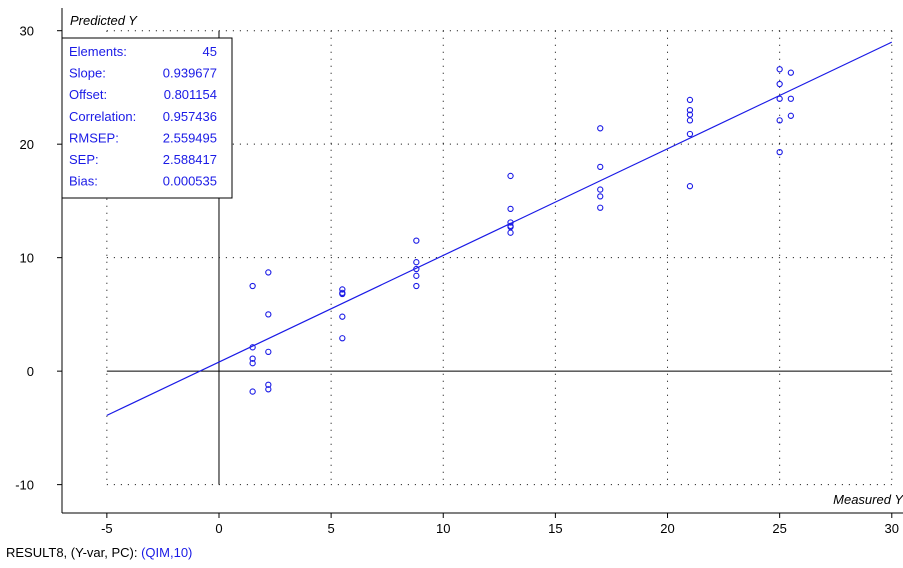  I want to click on y-tick-label: 30, so click(27, 31).